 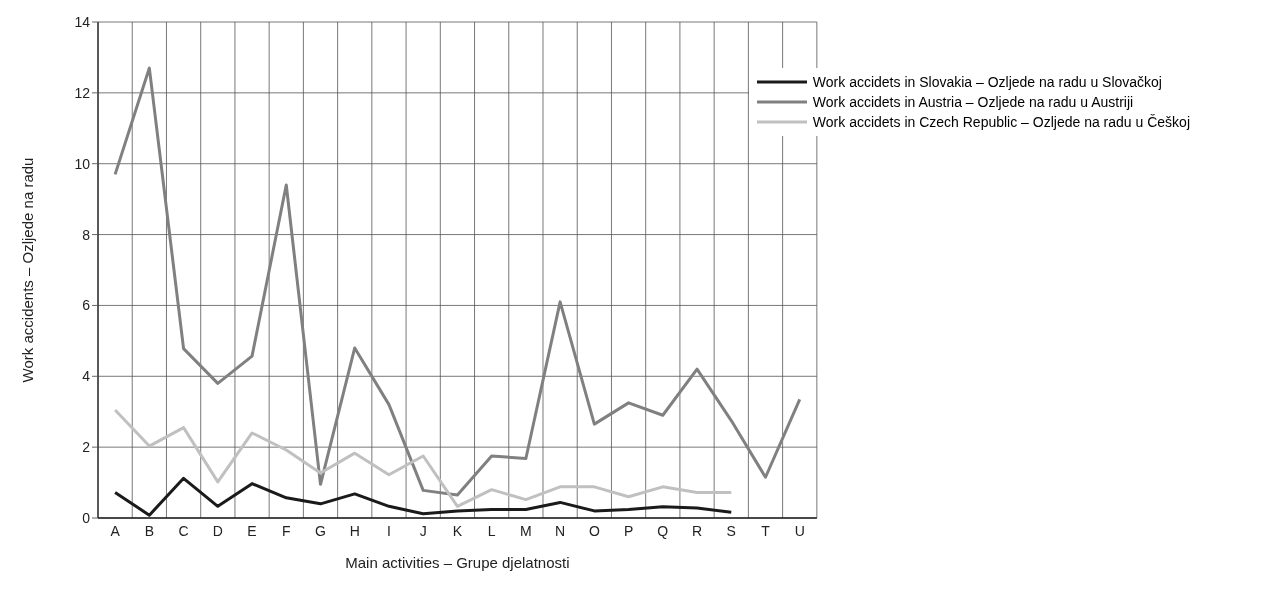 What do you see at coordinates (560, 530) in the screenshot?
I see `x-tick-label: N` at bounding box center [560, 530].